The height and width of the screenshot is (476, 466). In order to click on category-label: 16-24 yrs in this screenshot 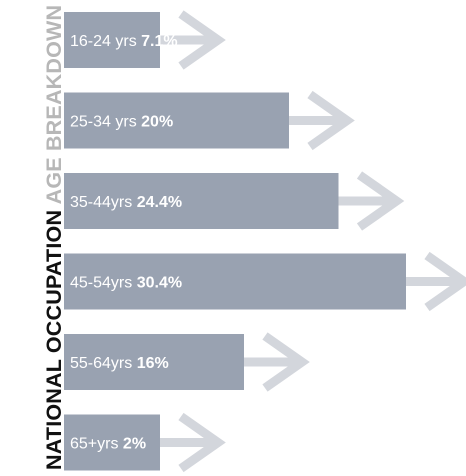, I will do `click(105, 41)`.